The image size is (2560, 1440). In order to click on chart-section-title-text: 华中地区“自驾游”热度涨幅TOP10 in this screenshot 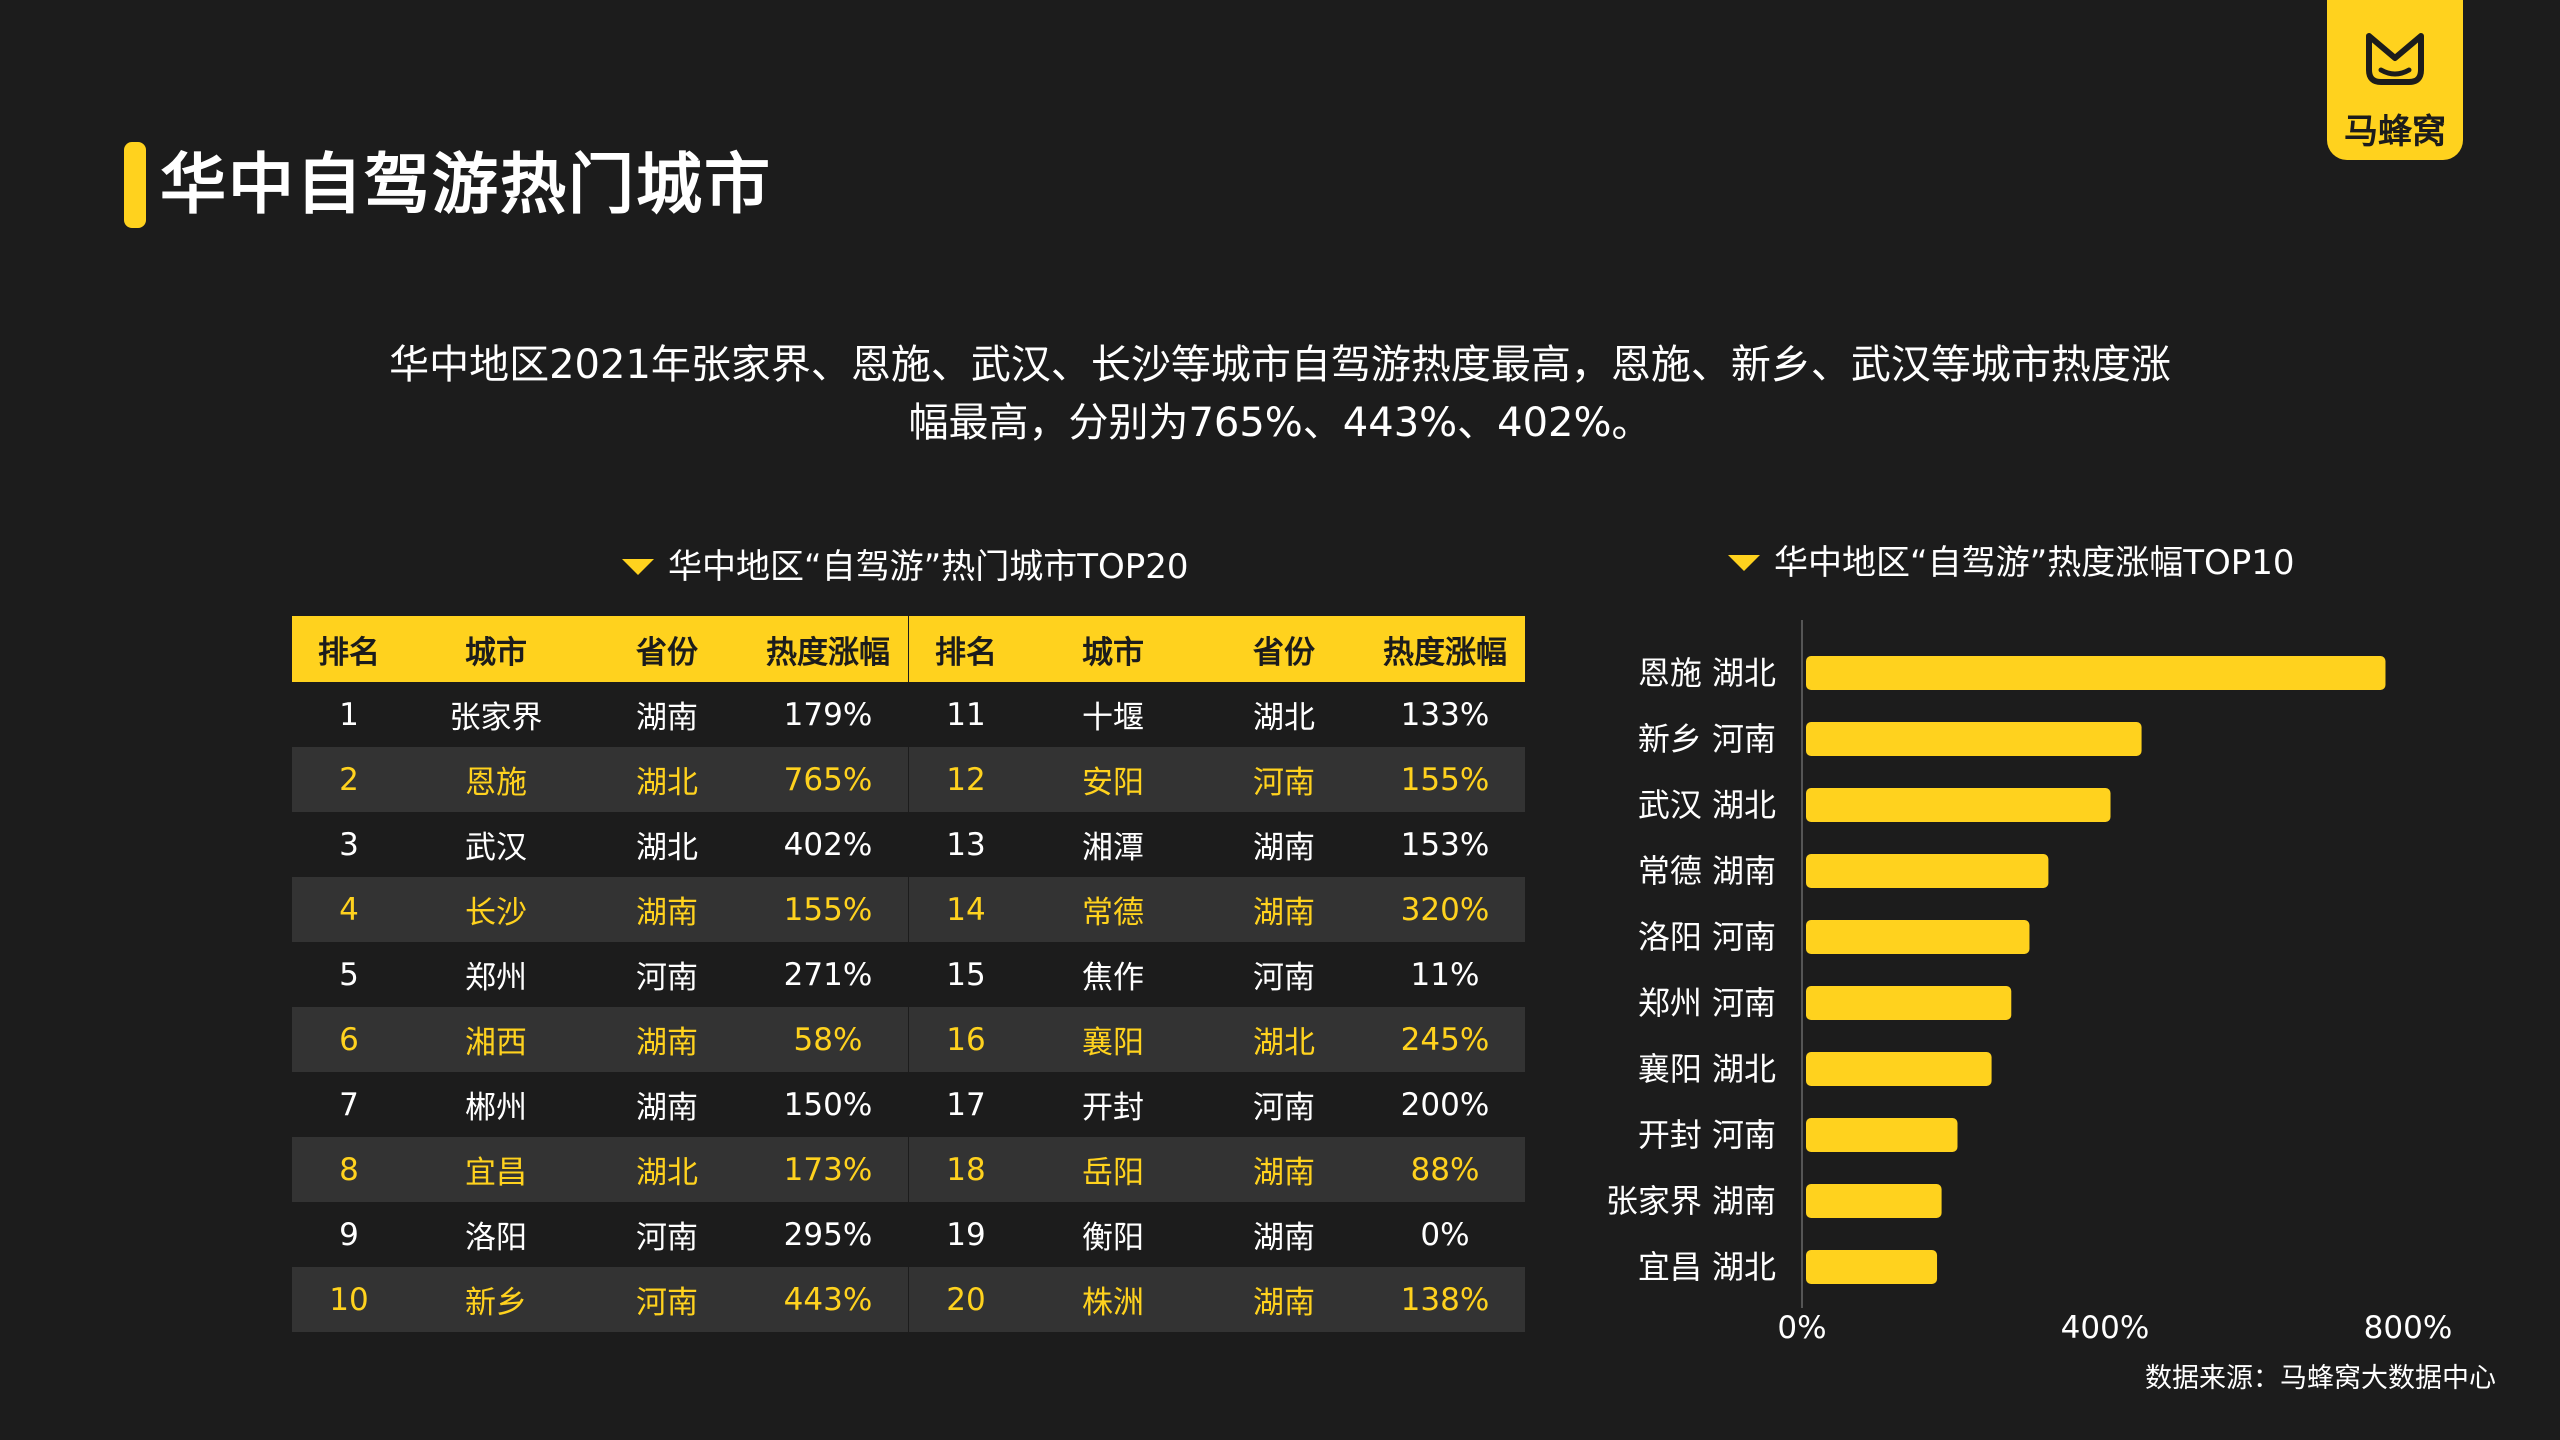, I will do `click(2034, 563)`.